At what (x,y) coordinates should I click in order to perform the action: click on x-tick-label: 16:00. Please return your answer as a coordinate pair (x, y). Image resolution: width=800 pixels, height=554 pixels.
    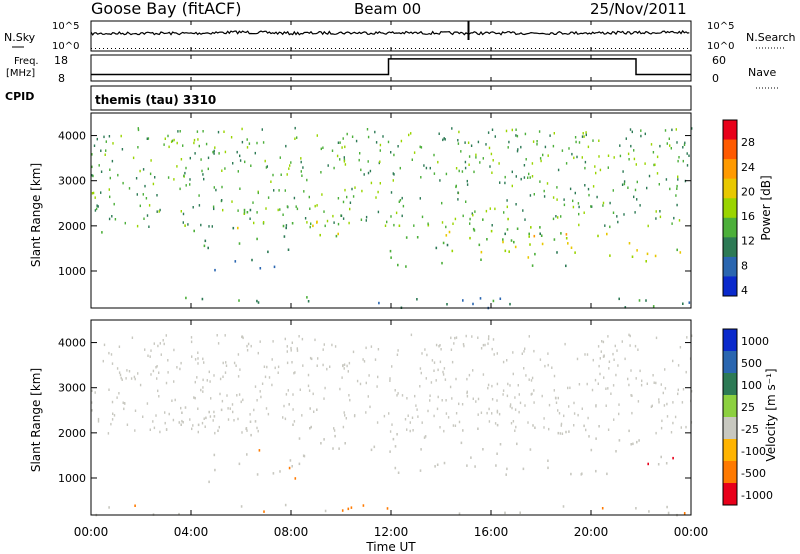
    Looking at the image, I should click on (491, 532).